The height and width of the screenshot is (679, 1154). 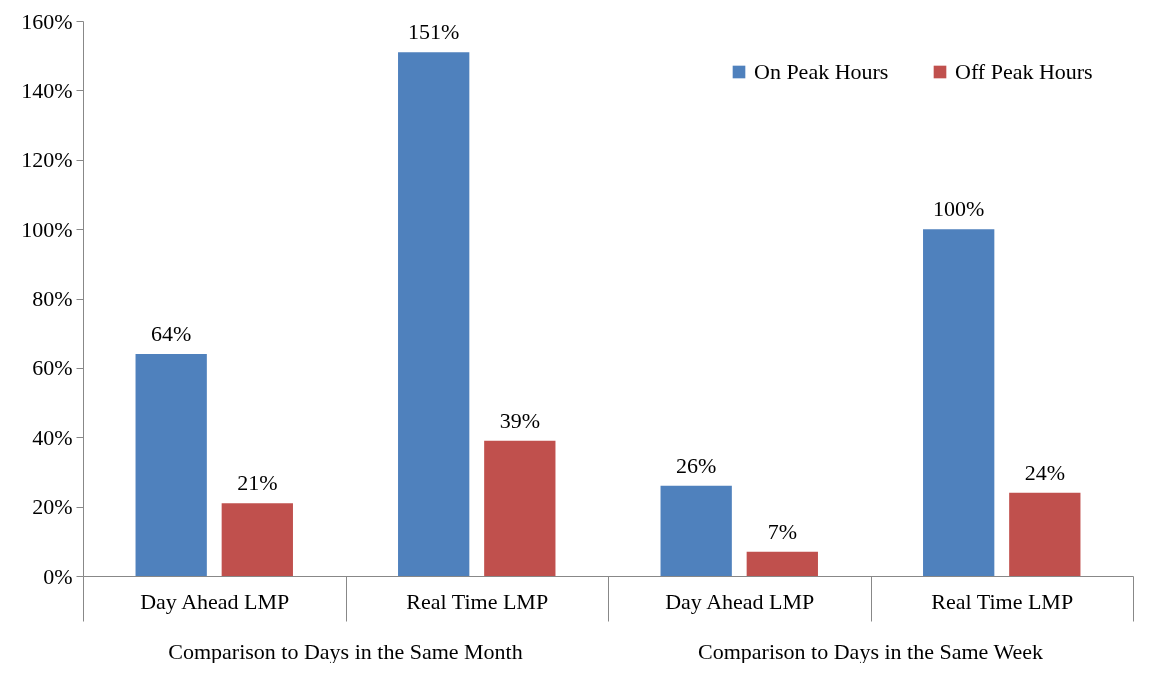 I want to click on data-label: 26%, so click(x=696, y=465).